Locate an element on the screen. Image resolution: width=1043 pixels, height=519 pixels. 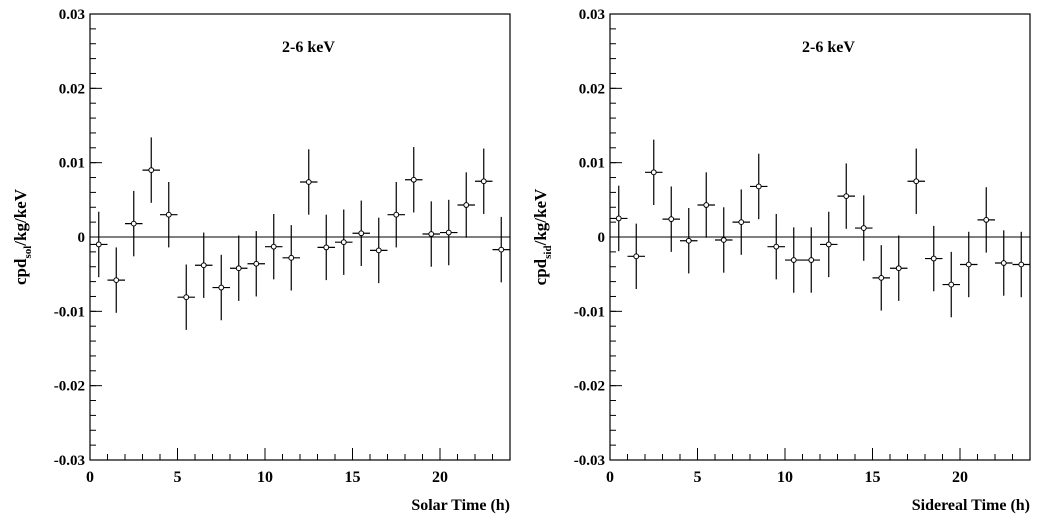
x-tick-label: 10 is located at coordinates (265, 477).